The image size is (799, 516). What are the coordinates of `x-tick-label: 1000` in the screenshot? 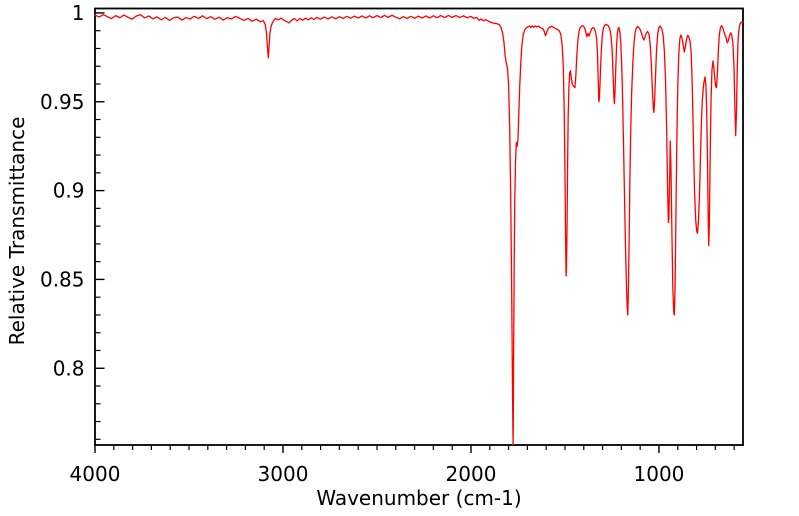 It's located at (659, 474).